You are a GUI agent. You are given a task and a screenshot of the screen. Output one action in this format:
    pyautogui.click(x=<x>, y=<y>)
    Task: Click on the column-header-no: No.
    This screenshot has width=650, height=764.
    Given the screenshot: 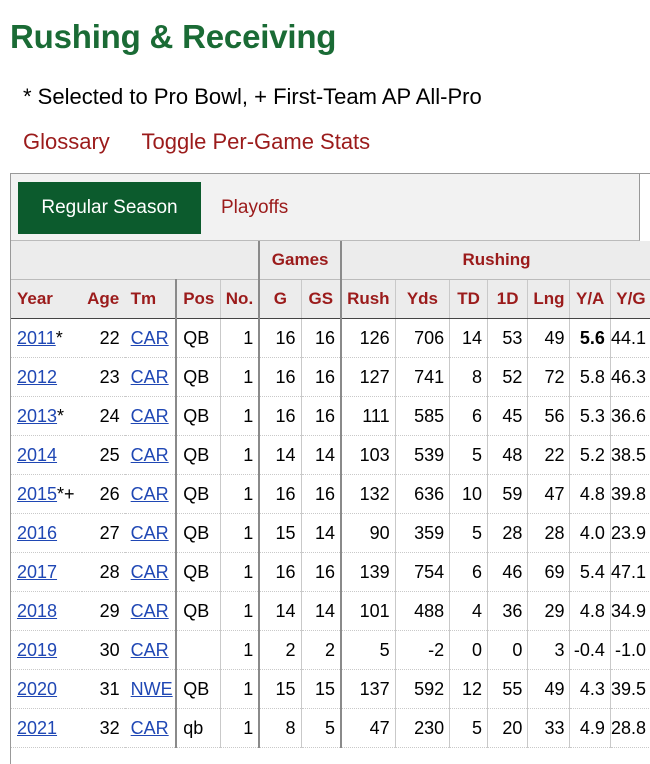 What is the action you would take?
    pyautogui.click(x=239, y=299)
    